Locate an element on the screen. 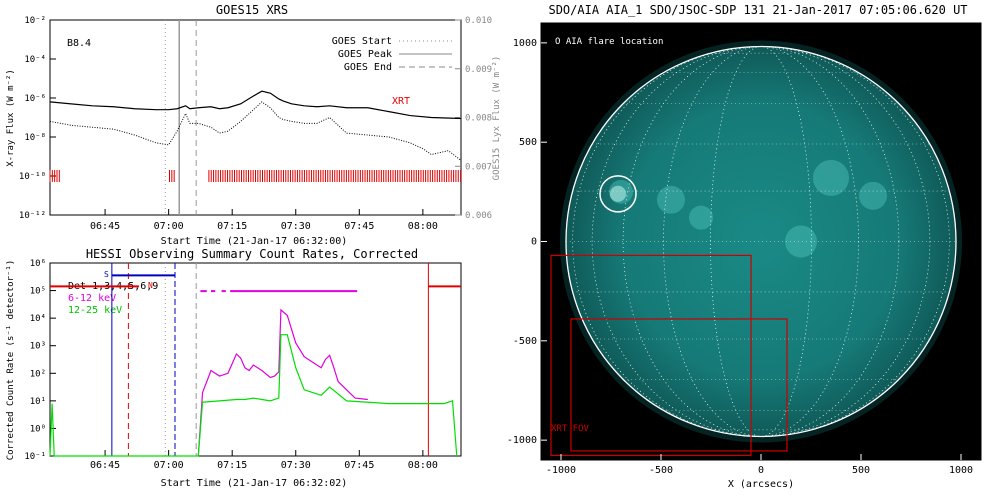  goes-ytick-label: 10⁻¹² is located at coordinates (32, 216).